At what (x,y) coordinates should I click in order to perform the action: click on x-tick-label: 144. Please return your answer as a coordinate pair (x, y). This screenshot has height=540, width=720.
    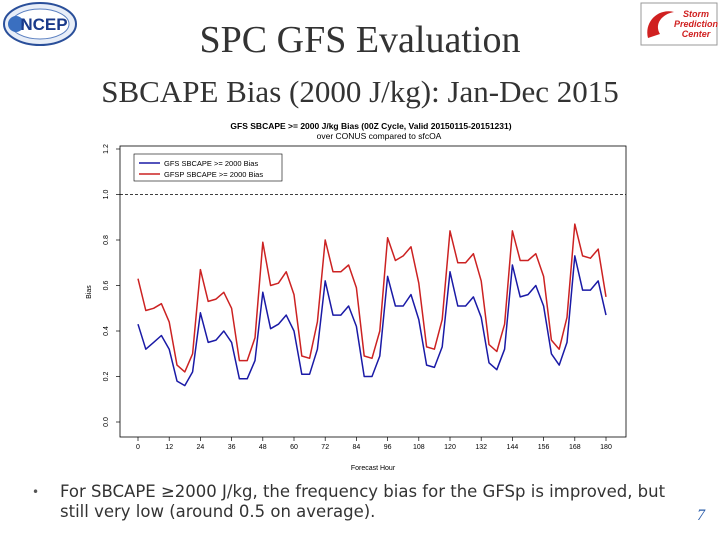
    Looking at the image, I should click on (513, 447).